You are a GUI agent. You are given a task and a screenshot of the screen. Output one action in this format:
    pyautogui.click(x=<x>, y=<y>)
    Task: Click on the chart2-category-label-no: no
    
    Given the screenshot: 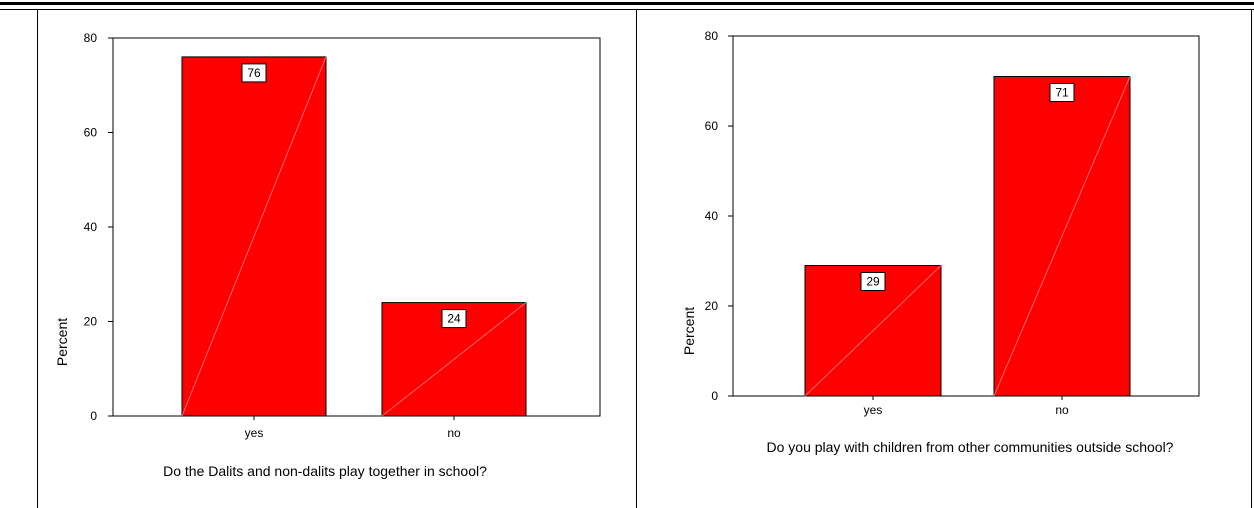 What is the action you would take?
    pyautogui.click(x=1062, y=410)
    